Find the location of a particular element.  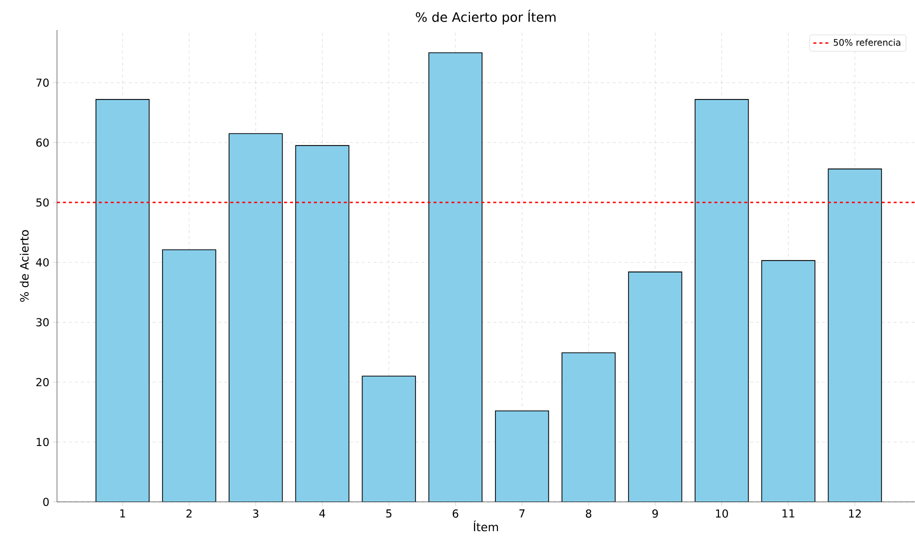

y-tick-label: 60 is located at coordinates (42, 142).